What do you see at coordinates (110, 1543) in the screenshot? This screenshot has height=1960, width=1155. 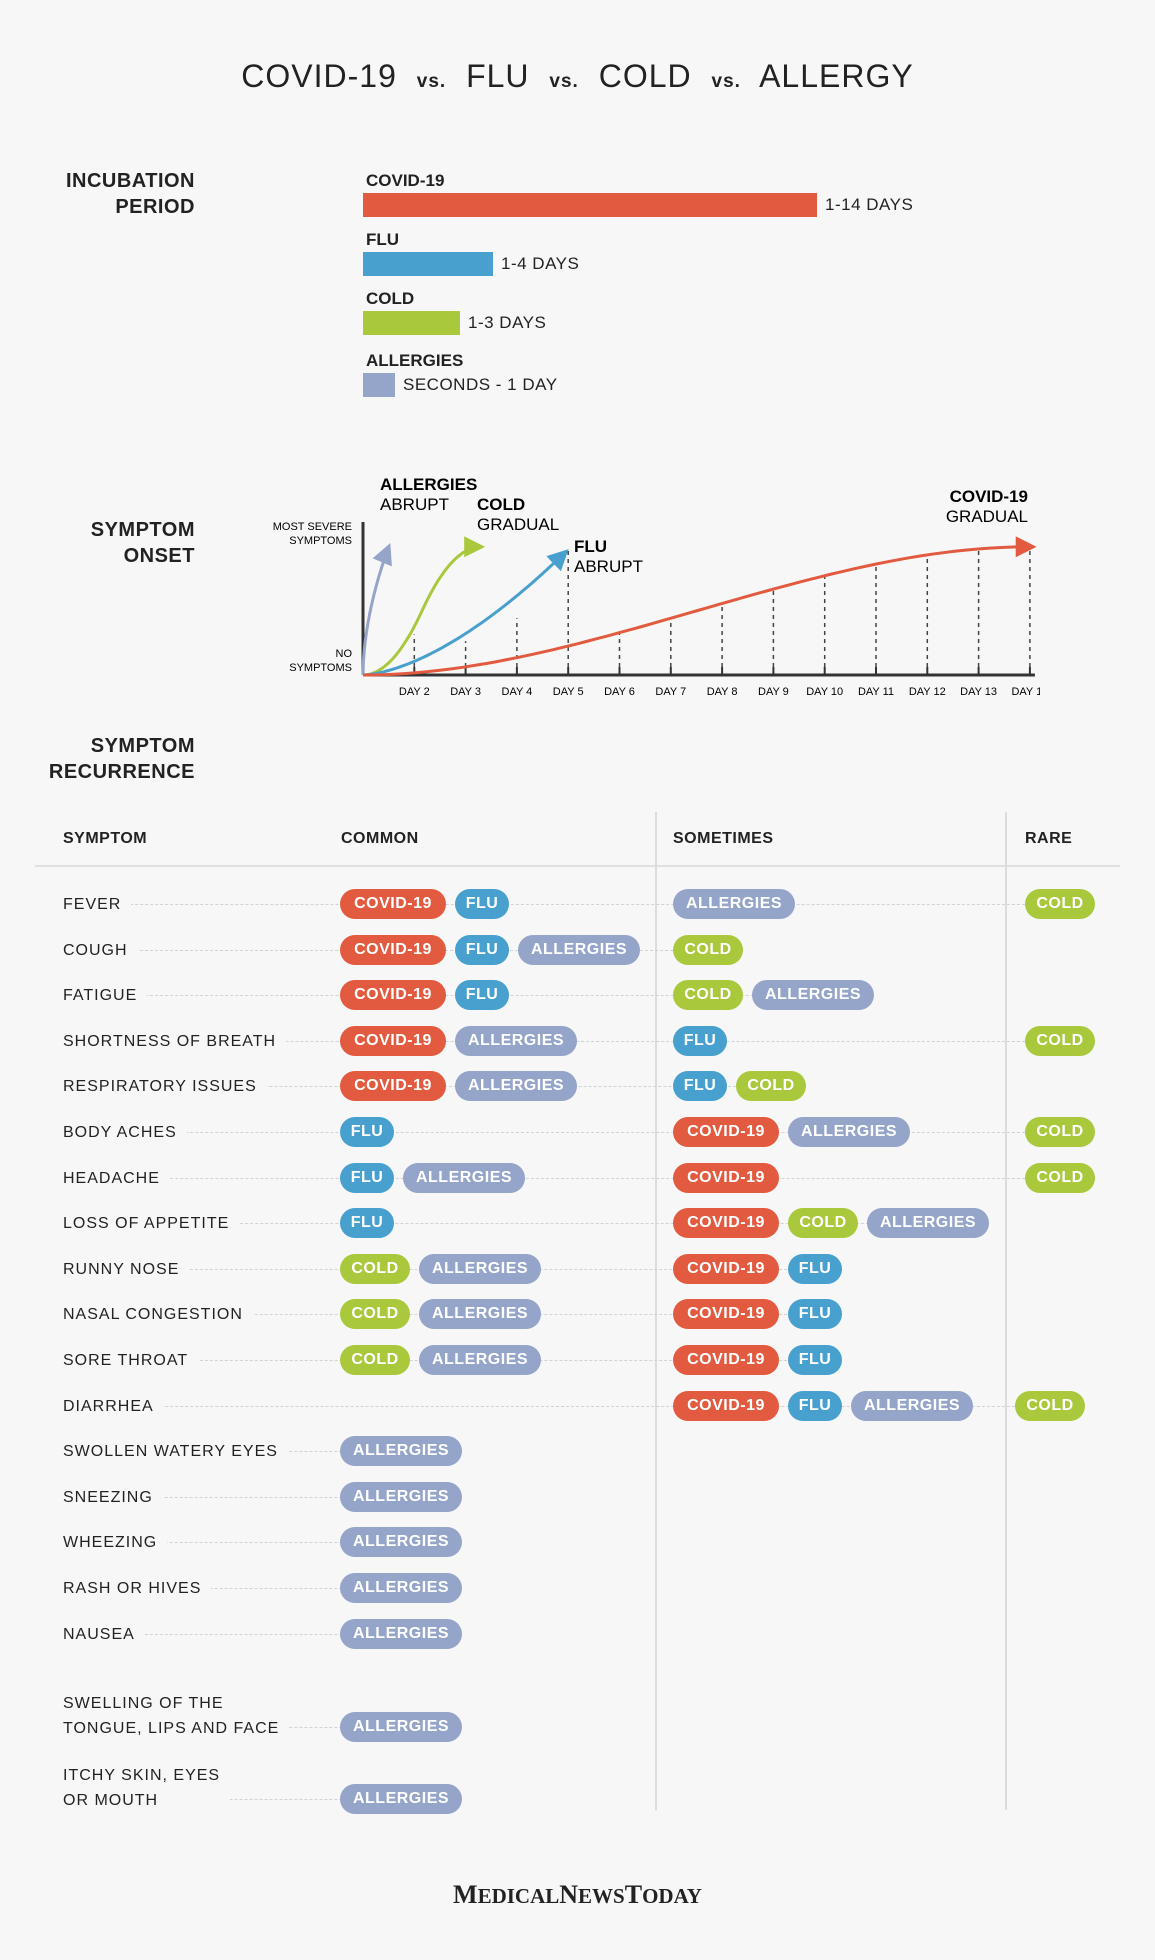 I see `symptom-line-wheezing-1: WHEEZING` at bounding box center [110, 1543].